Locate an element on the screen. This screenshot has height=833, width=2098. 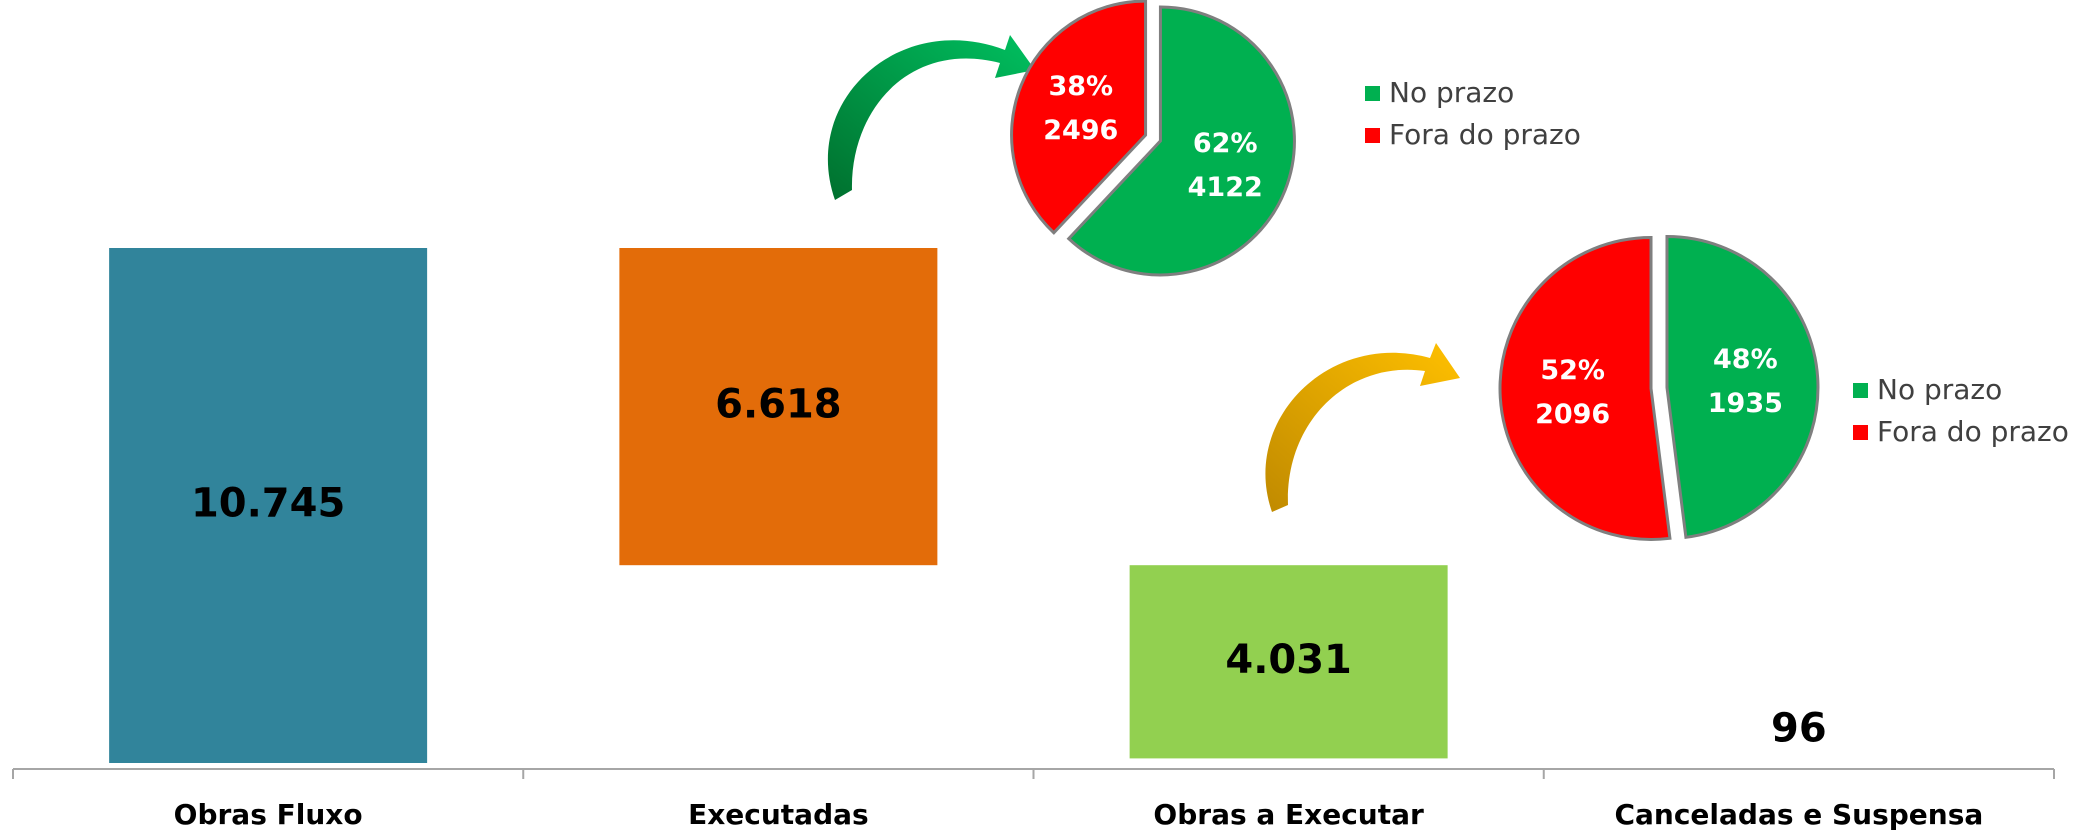
category-label: Obras Fluxo is located at coordinates (268, 814).